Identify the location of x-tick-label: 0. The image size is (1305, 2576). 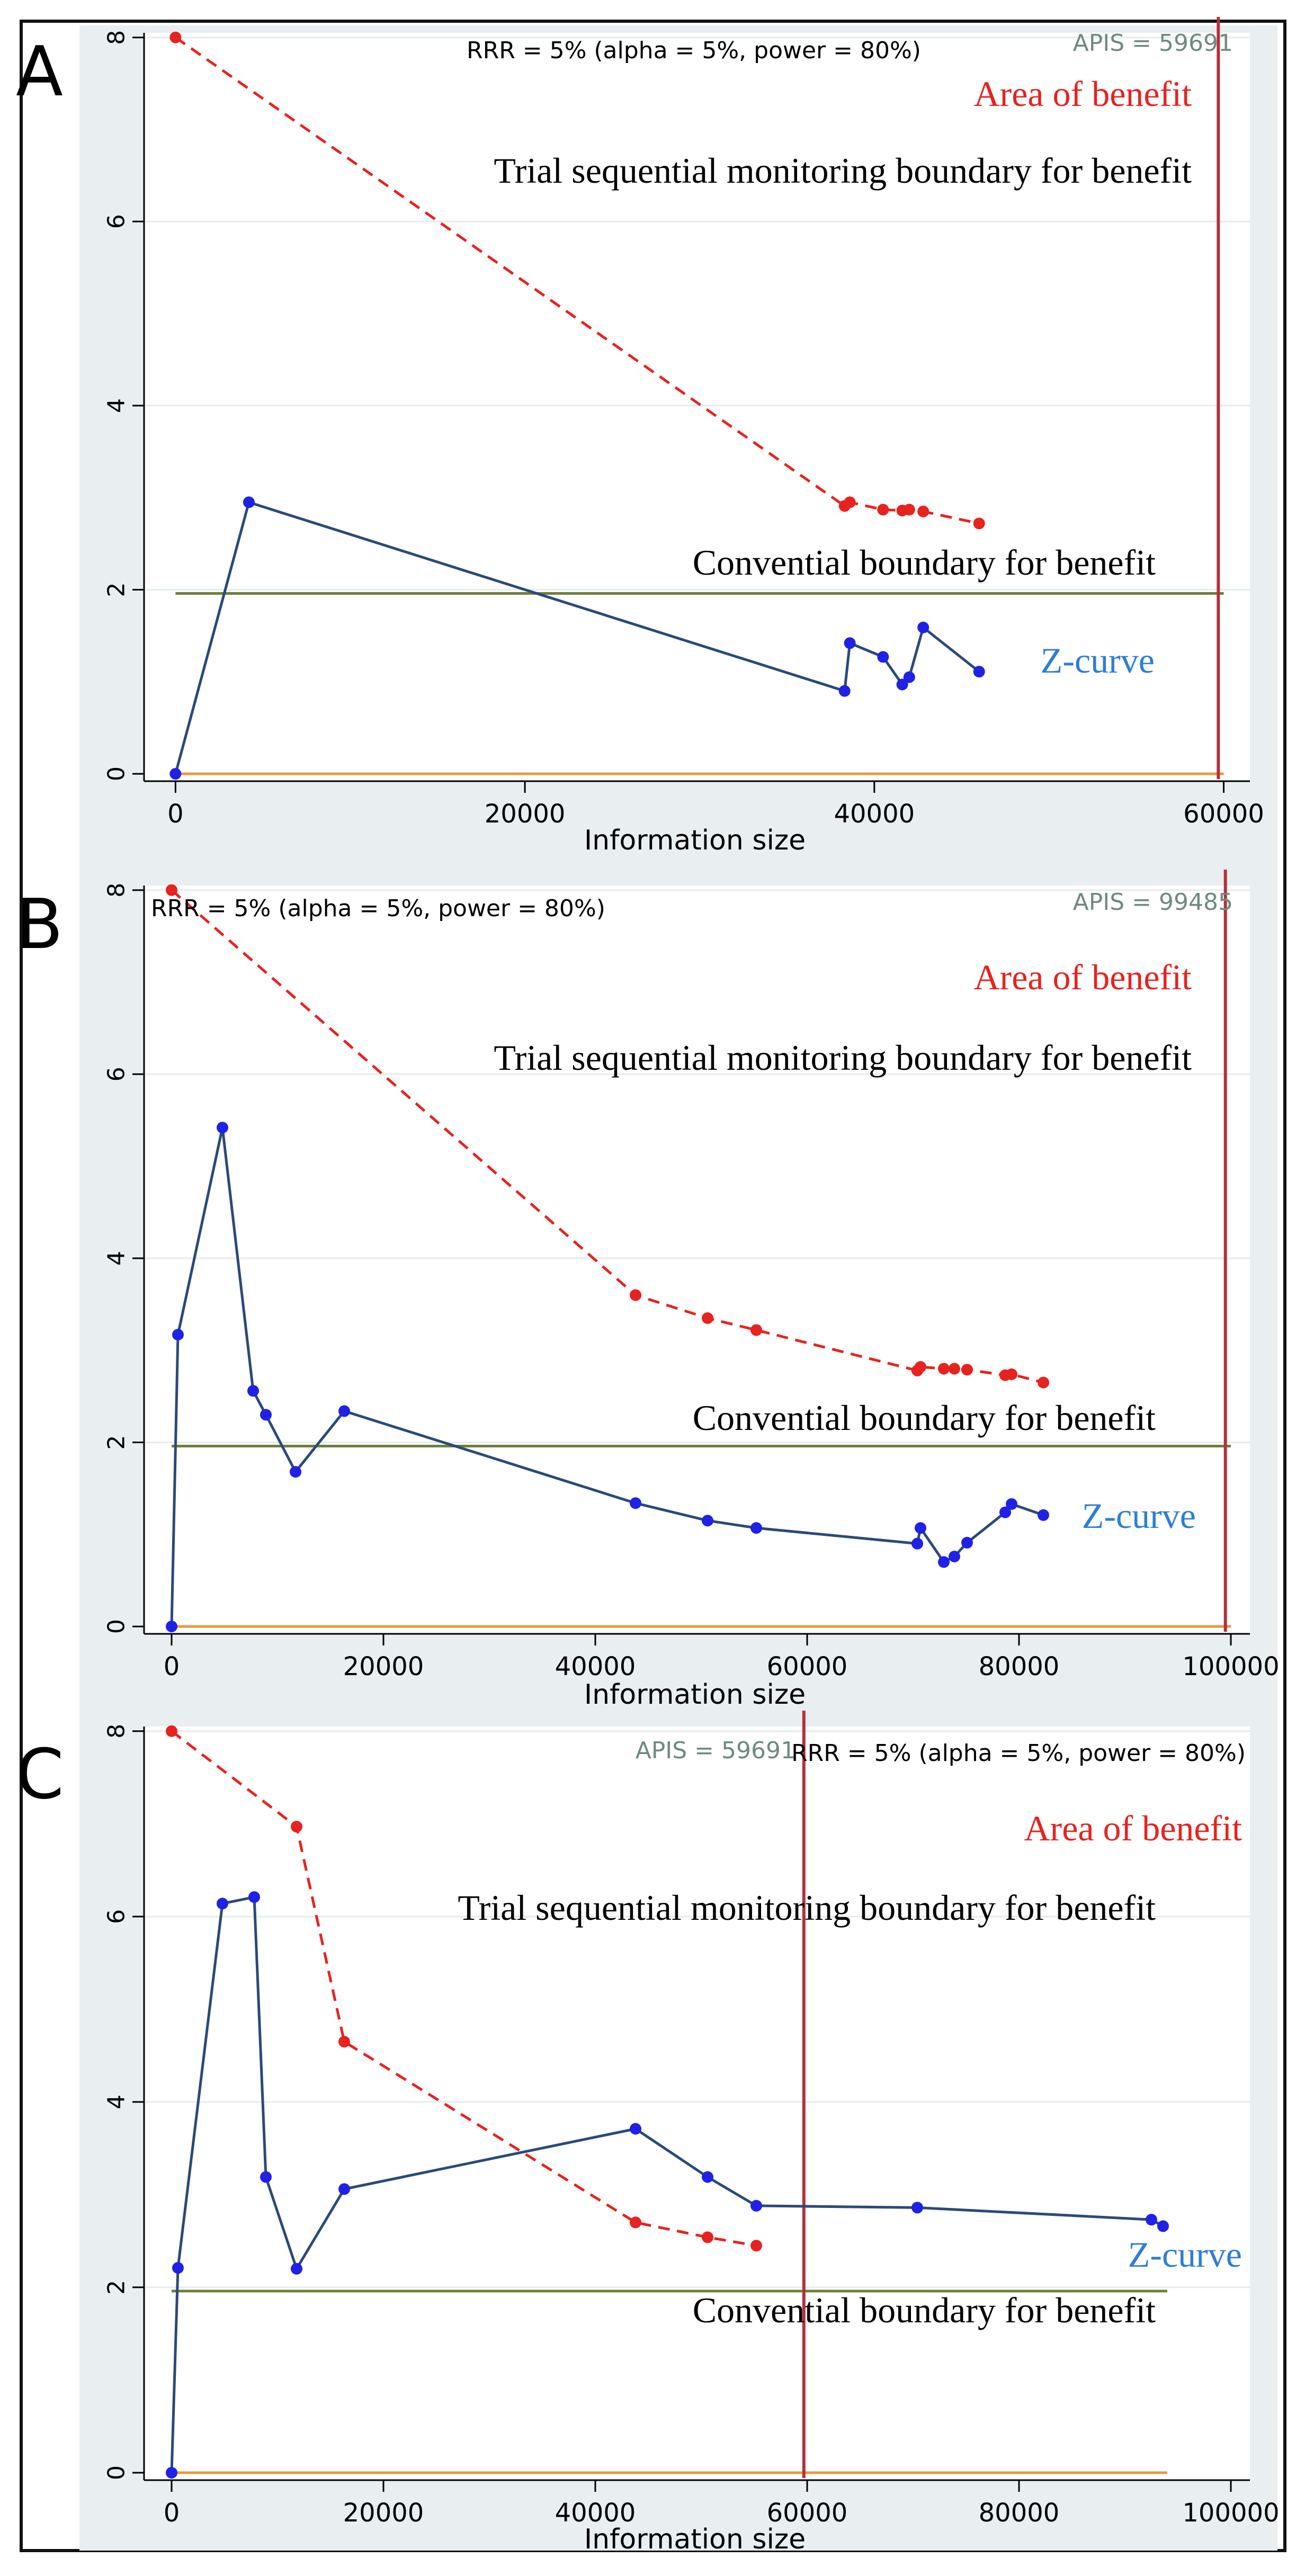
(172, 2513).